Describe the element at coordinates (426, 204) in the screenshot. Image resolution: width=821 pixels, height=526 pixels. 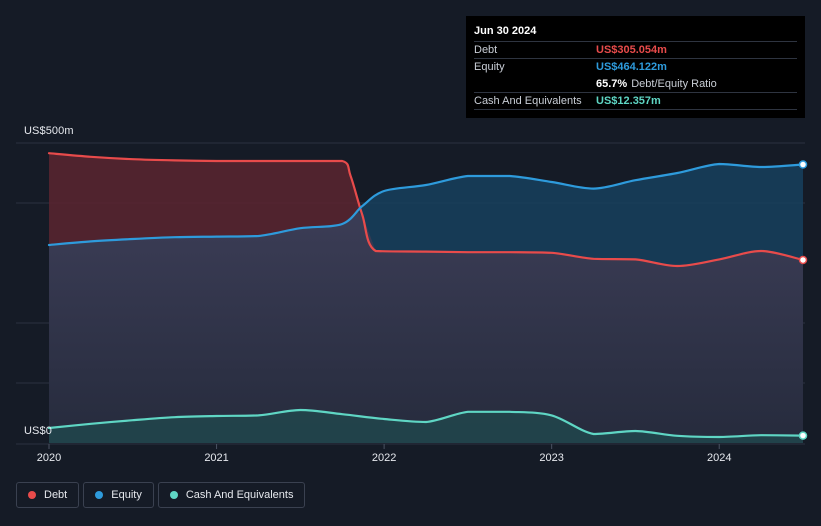
I see `line-equity` at that location.